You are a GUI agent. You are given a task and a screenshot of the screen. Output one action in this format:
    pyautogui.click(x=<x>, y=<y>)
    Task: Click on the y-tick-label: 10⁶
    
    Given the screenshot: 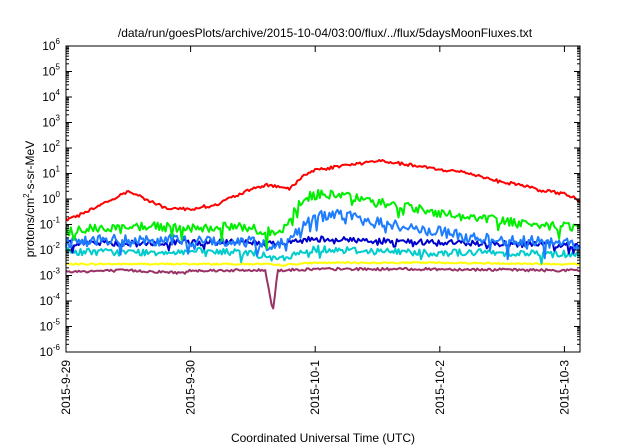 What is the action you would take?
    pyautogui.click(x=51, y=45)
    